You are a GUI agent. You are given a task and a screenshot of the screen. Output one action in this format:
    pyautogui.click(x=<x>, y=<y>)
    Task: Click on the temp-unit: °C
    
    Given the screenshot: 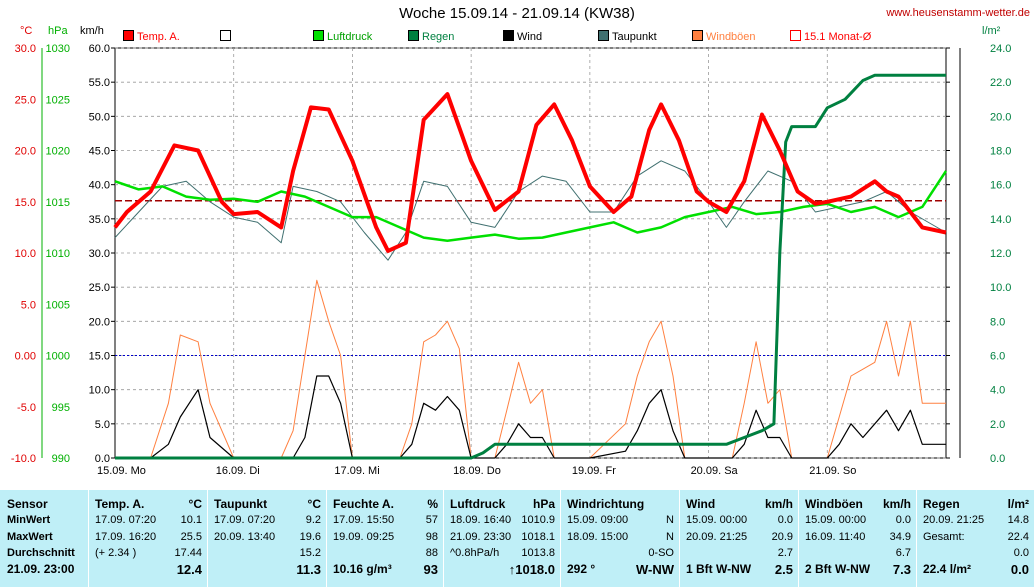 What is the action you would take?
    pyautogui.click(x=26, y=31)
    